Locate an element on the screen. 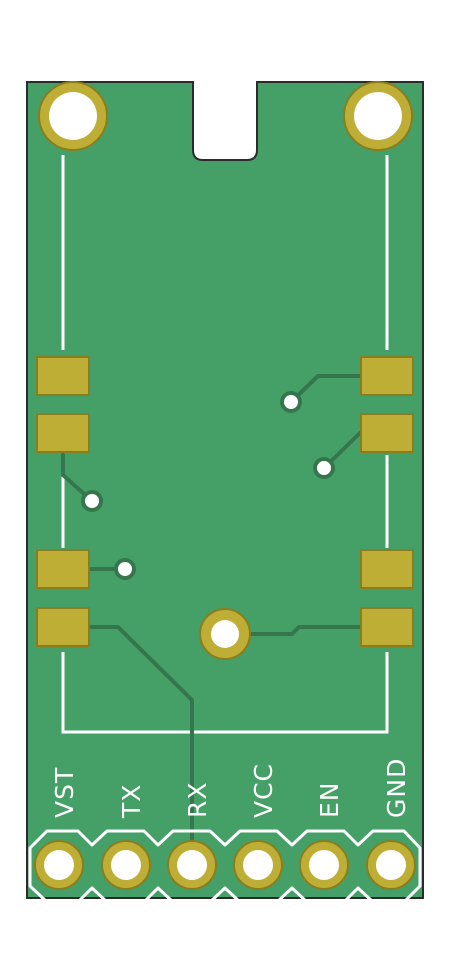 This screenshot has height=969, width=450. header-pins is located at coordinates (225, 865).